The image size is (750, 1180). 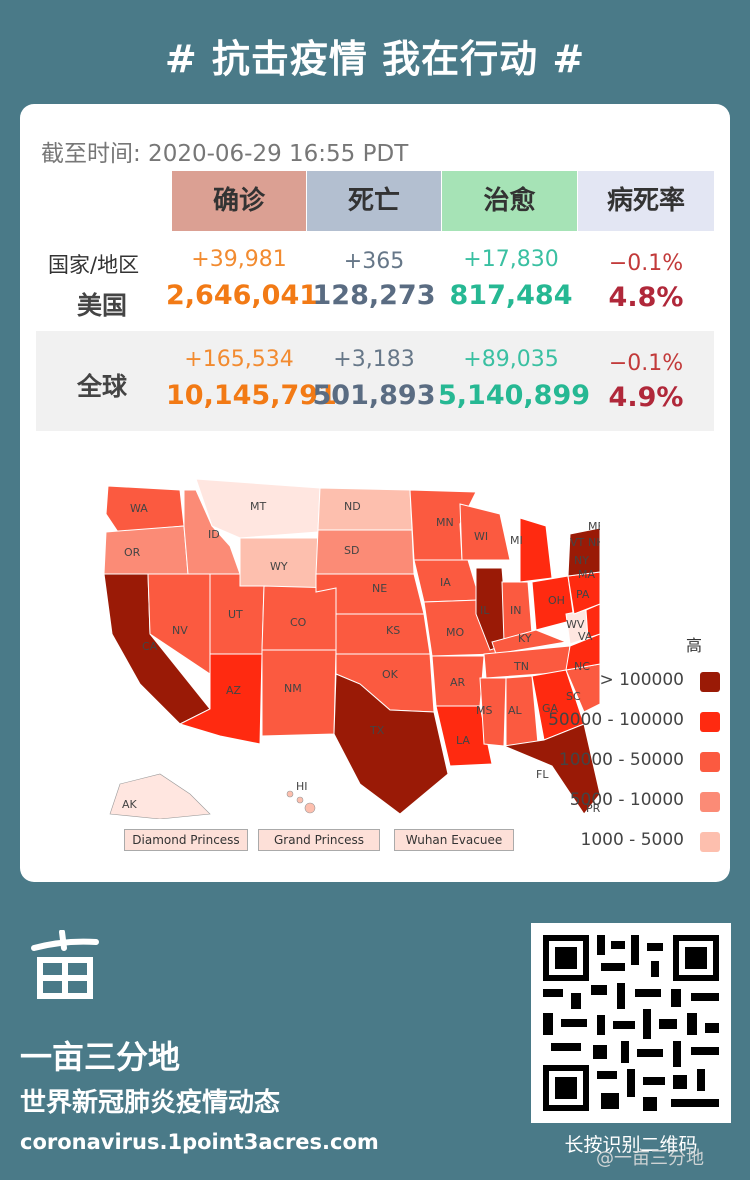 I want to click on state-label: PA, so click(x=583, y=594).